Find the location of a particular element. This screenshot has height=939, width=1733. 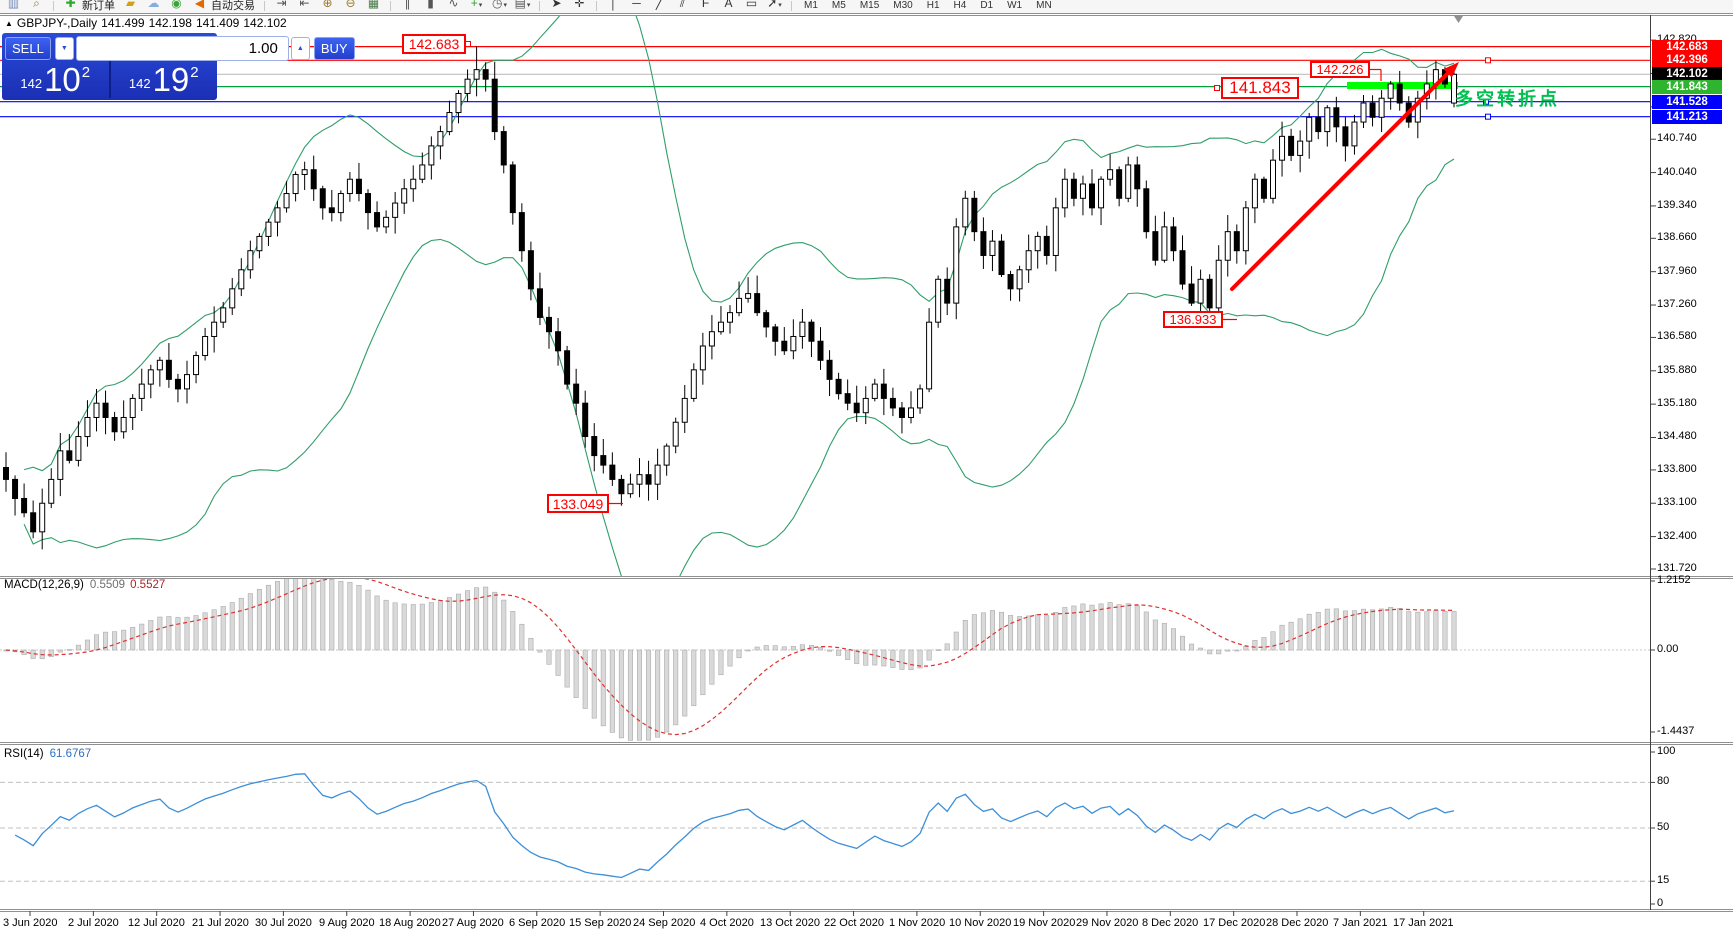

one-click-trading-panel: SELL ▼ ▲ BUY 142 10 2 142 19 2 is located at coordinates (178, 66).